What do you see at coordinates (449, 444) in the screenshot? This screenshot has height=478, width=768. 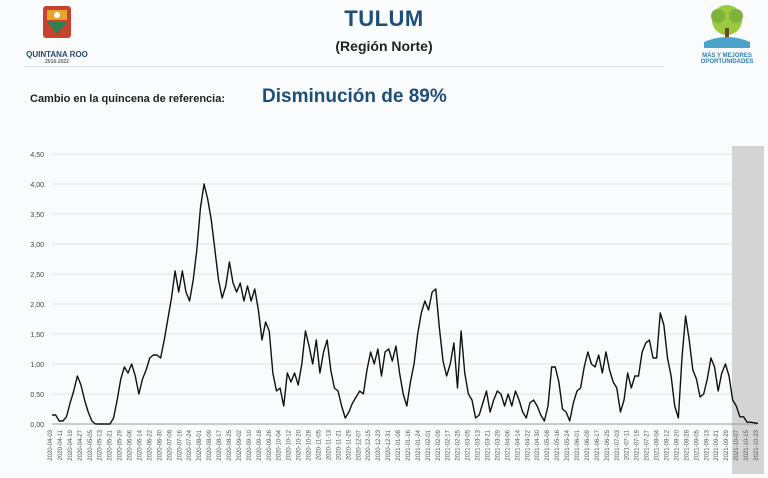 I see `x-tick-label: 2021-02-17` at bounding box center [449, 444].